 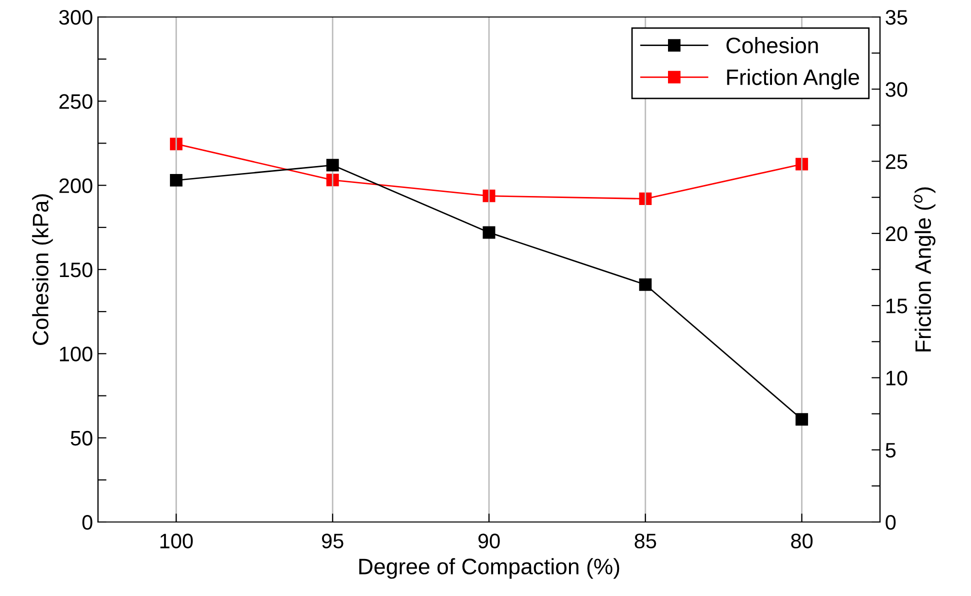 What do you see at coordinates (897, 378) in the screenshot?
I see `y2-tick-label: 10` at bounding box center [897, 378].